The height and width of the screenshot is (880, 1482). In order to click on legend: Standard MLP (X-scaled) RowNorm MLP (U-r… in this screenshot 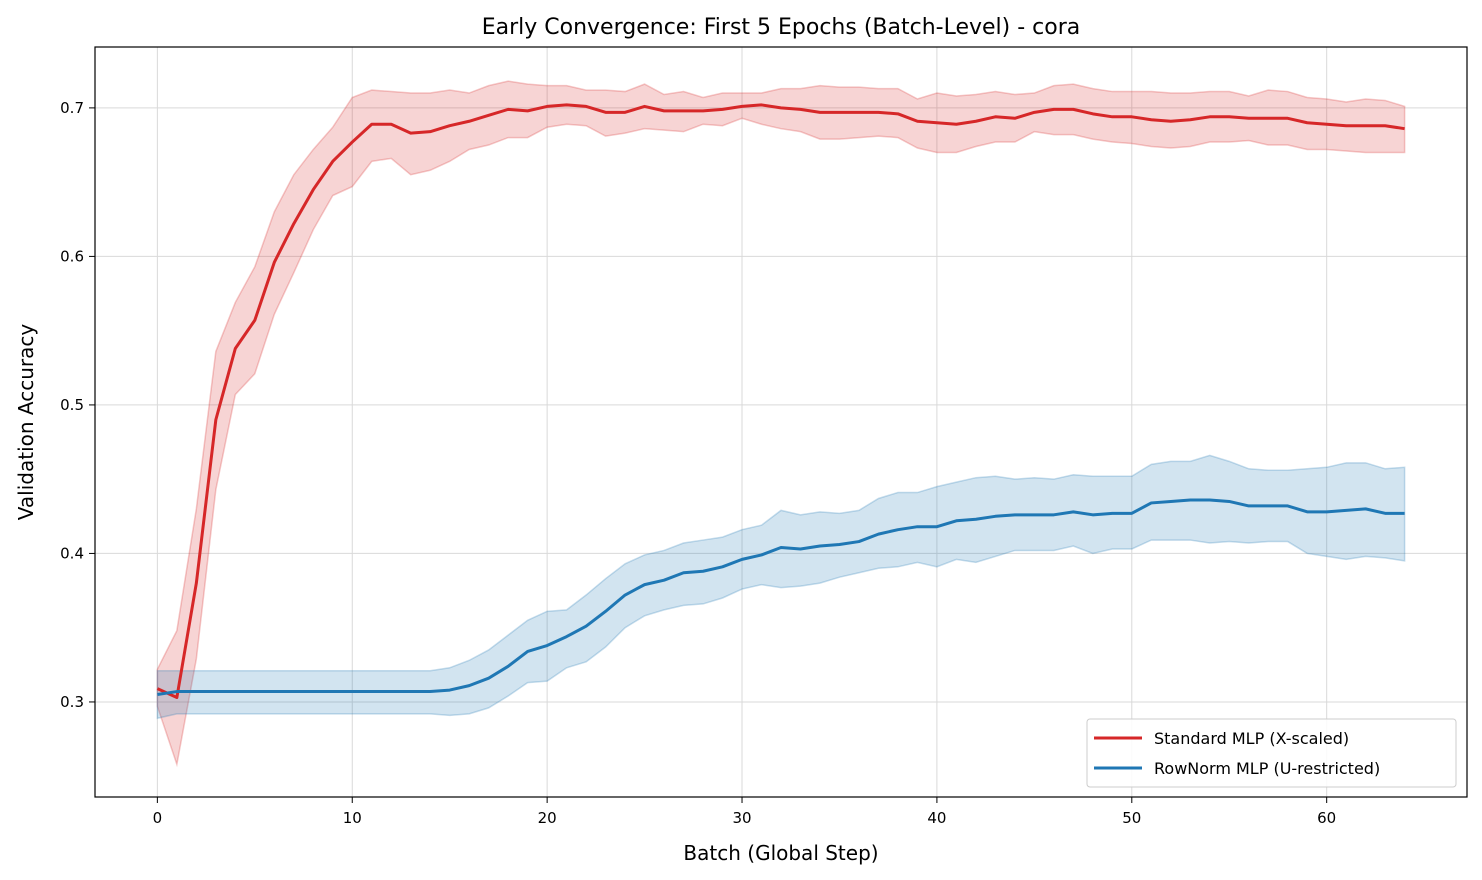, I will do `click(1271, 753)`.